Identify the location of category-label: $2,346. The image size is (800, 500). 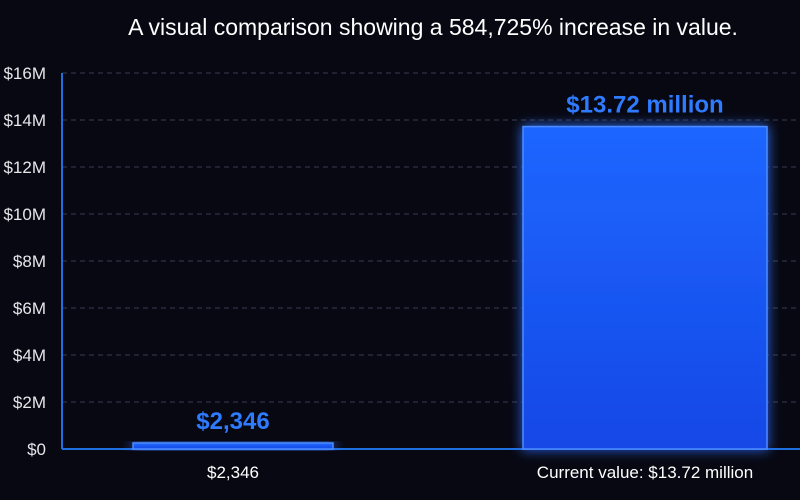
(233, 472).